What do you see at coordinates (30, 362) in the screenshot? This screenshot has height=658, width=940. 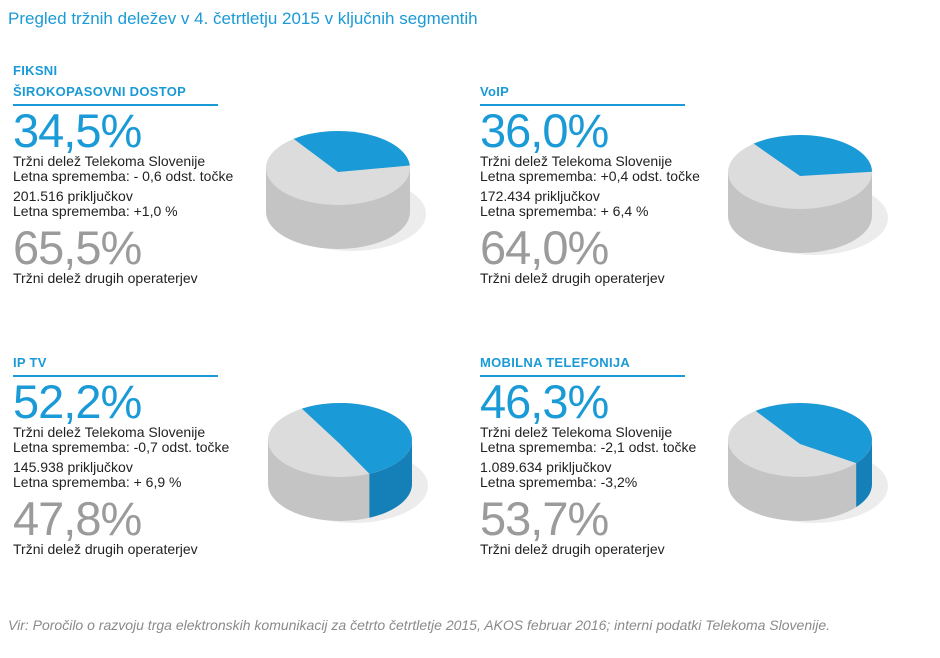 I see `title2: IP TV` at bounding box center [30, 362].